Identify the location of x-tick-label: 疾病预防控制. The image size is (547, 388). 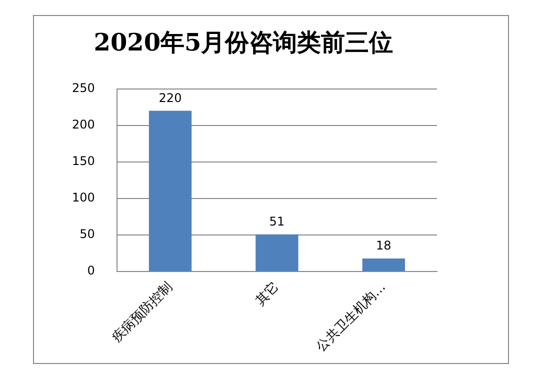
(143, 313).